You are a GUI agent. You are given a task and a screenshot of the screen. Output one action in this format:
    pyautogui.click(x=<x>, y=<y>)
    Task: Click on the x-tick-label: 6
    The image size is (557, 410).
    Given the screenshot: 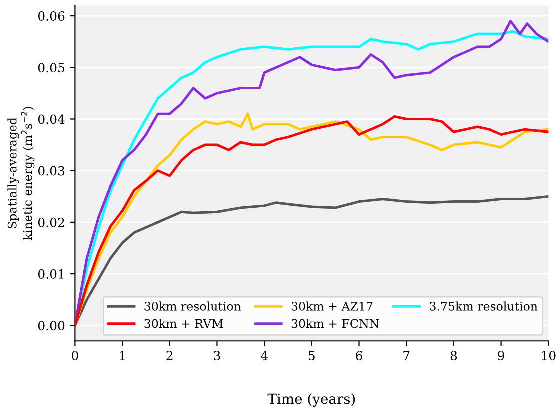 What is the action you would take?
    pyautogui.click(x=359, y=356)
    